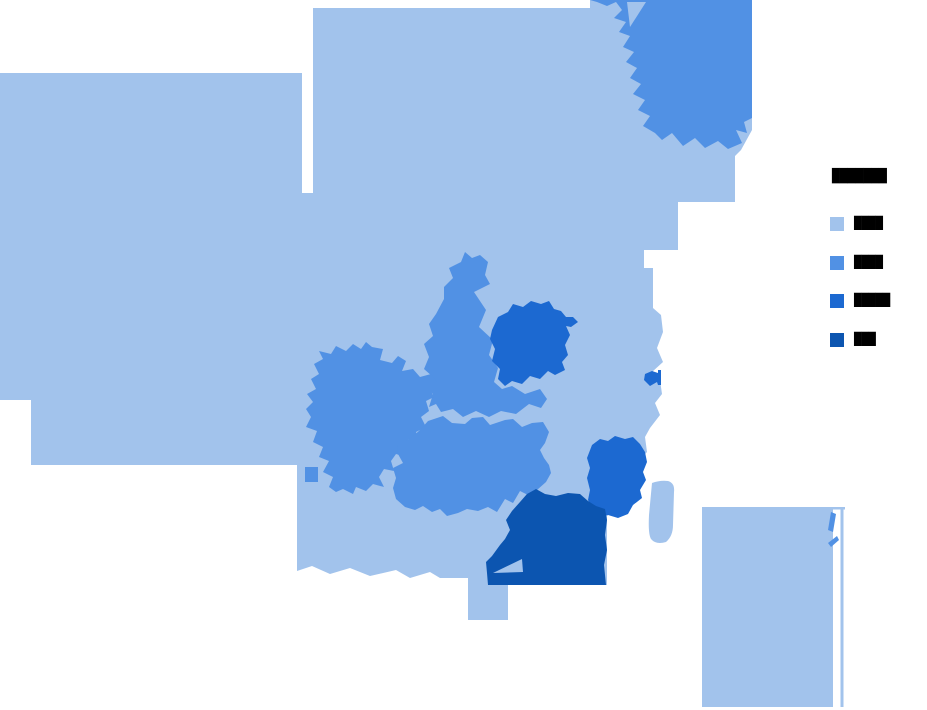 The image size is (927, 710). I want to click on legend-item-class2: ████, so click(856, 262).